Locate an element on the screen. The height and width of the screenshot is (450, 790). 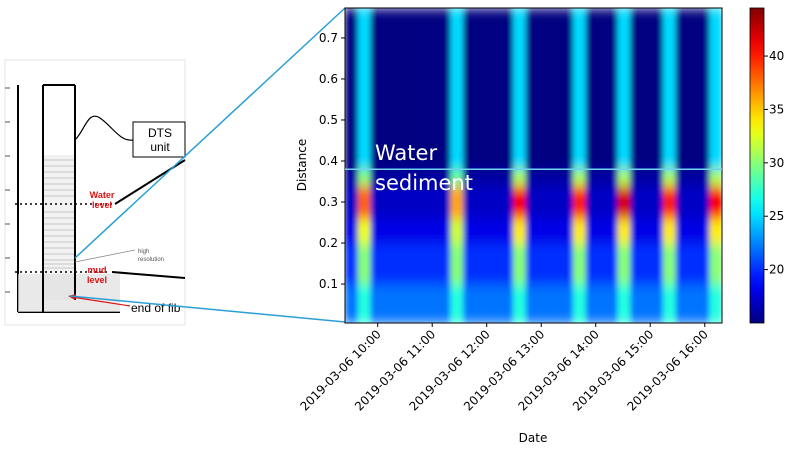
water-level-label: Water is located at coordinates (102, 195).